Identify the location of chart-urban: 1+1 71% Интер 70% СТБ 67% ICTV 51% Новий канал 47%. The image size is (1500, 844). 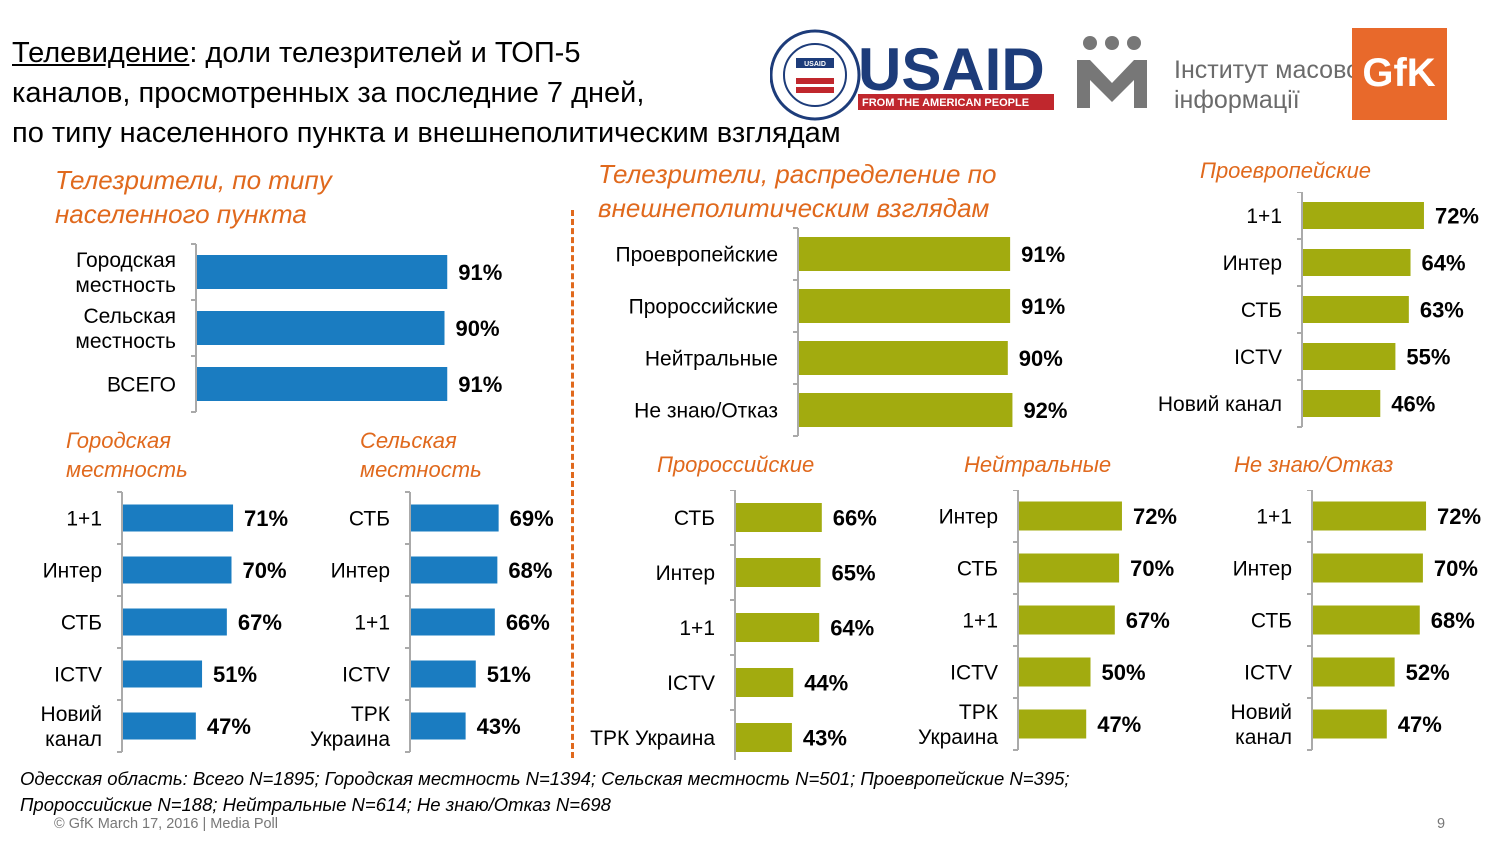
(164, 622).